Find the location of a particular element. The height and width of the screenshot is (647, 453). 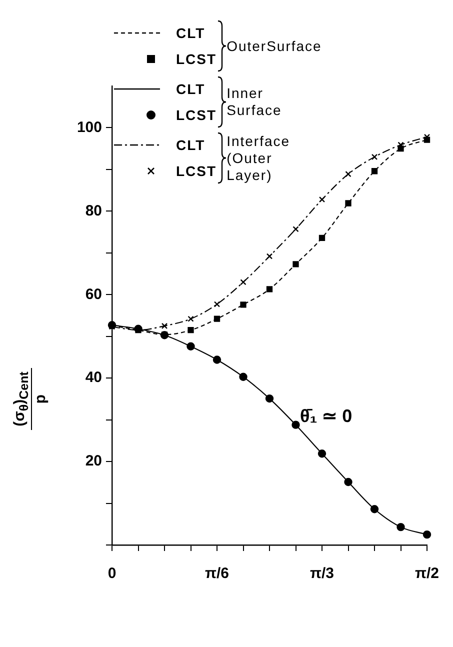

x-tick-label: π/3 is located at coordinates (322, 573).